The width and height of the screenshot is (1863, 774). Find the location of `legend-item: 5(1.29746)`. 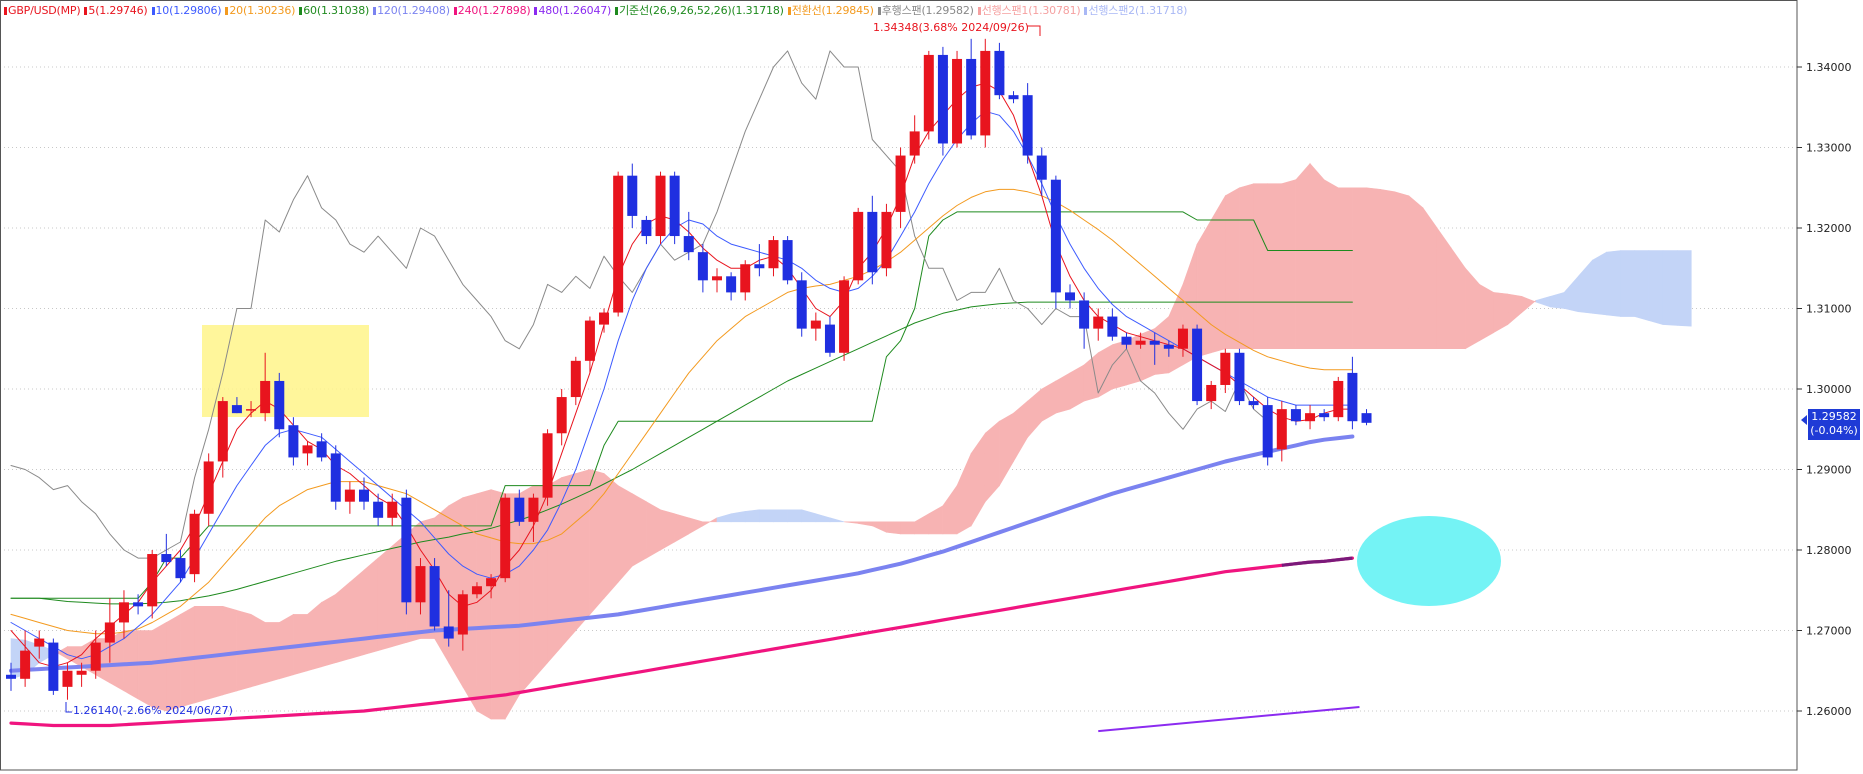

legend-item: 5(1.29746) is located at coordinates (116, 10).